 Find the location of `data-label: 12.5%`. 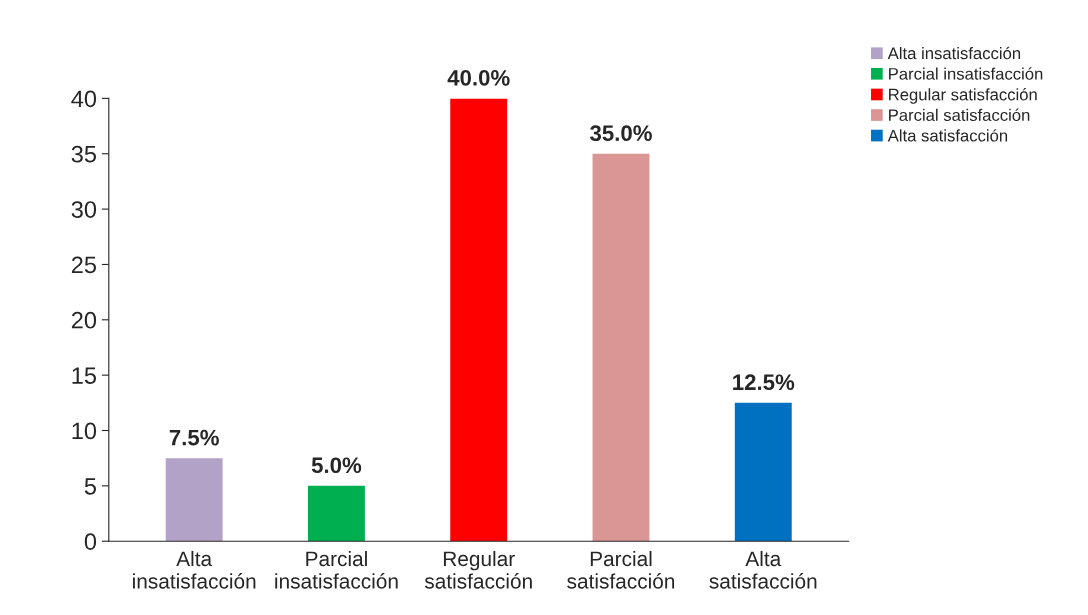

data-label: 12.5% is located at coordinates (764, 382).